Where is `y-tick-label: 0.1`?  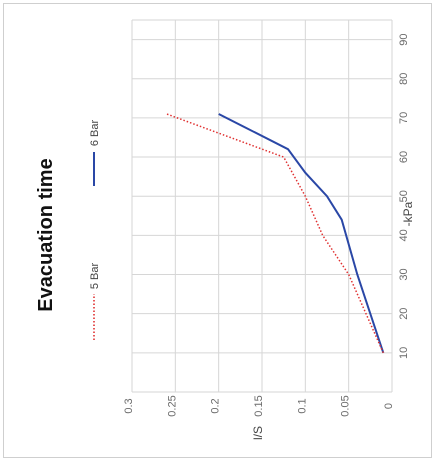 y-tick-label: 0.1 is located at coordinates (302, 405).